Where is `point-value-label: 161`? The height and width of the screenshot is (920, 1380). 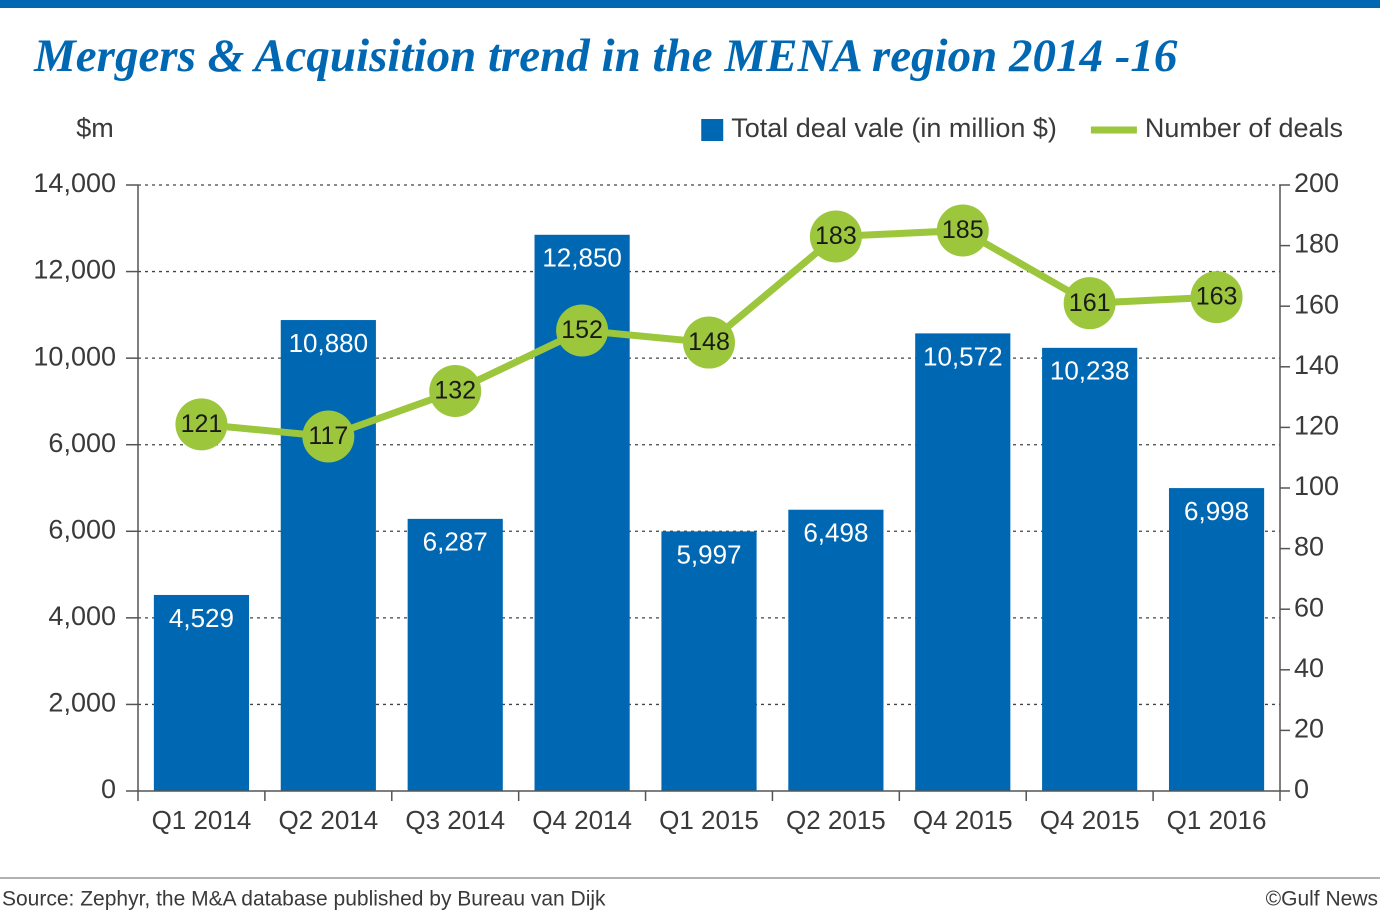
point-value-label: 161 is located at coordinates (1090, 303).